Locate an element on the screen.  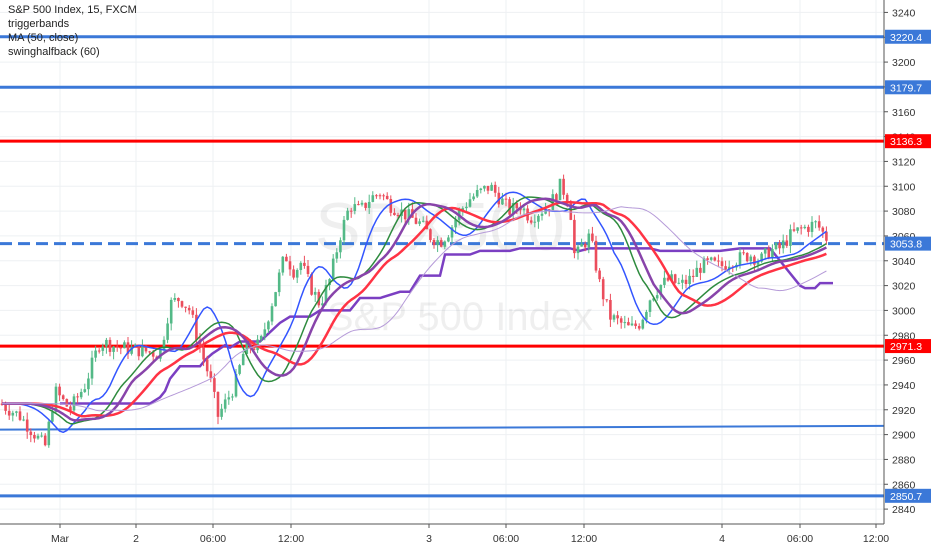
legend-indicator-triggerbands: triggerbands is located at coordinates (39, 24).